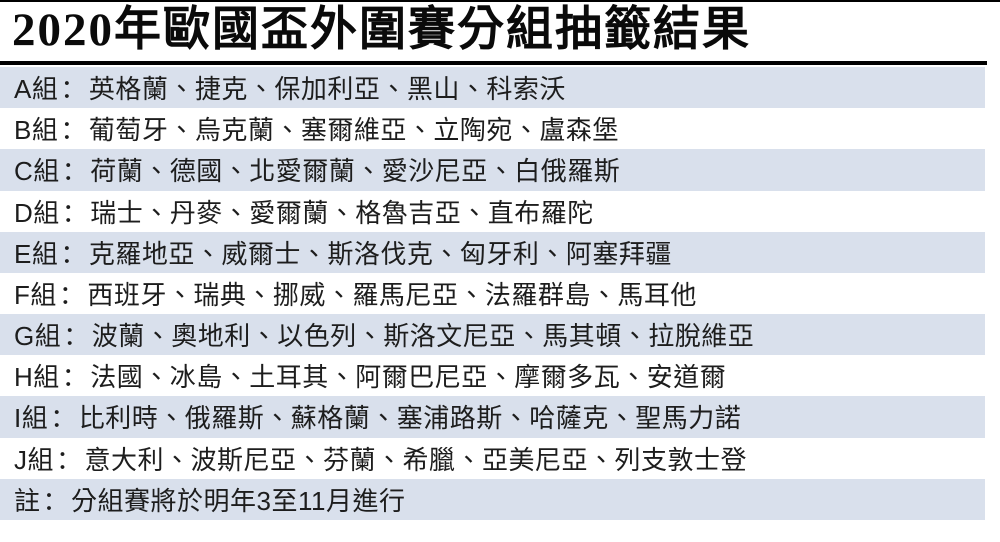 The width and height of the screenshot is (1000, 542). Describe the element at coordinates (37, 212) in the screenshot. I see `group-label: D組` at that location.